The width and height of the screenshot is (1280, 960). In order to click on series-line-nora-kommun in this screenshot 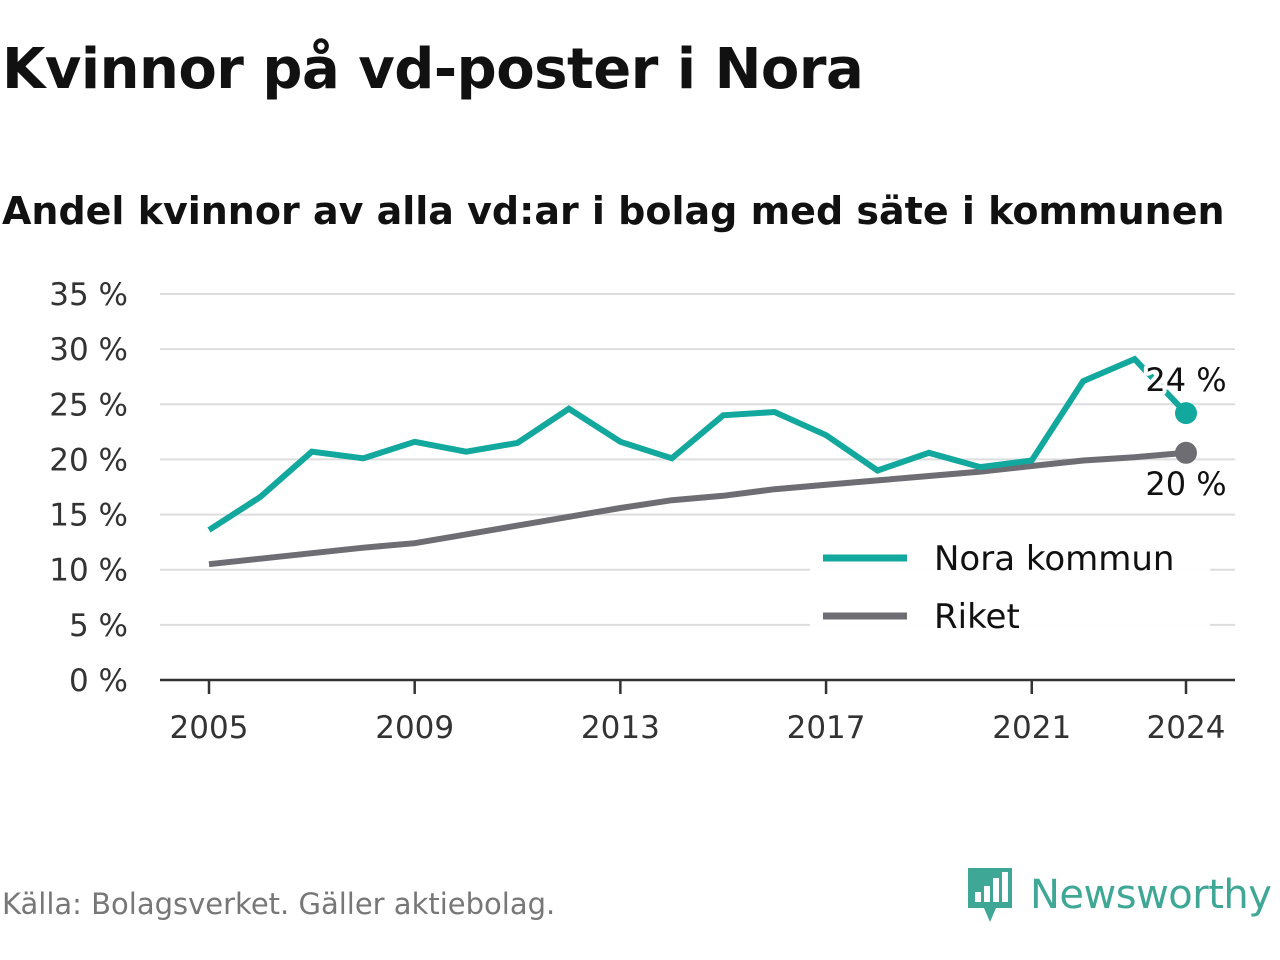, I will do `click(698, 444)`.